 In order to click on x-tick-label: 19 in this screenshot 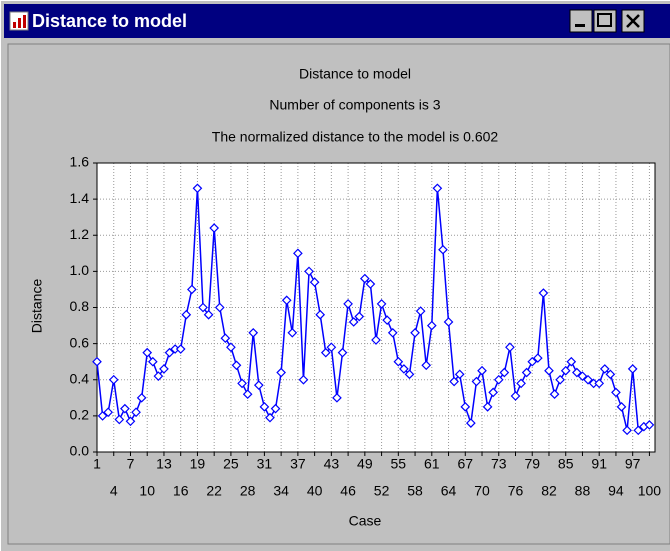, I will do `click(198, 464)`.